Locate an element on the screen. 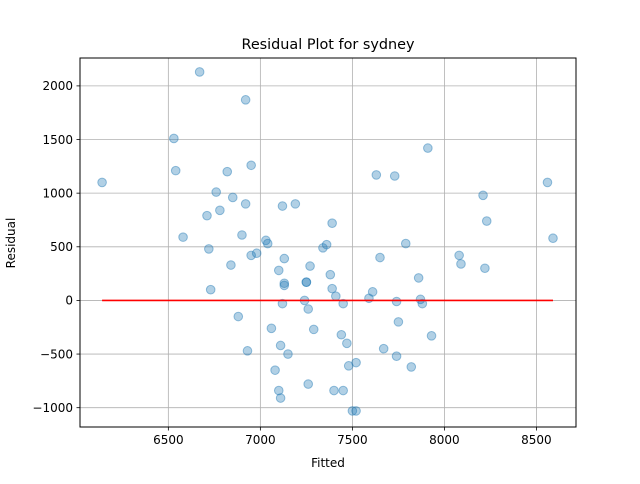 The height and width of the screenshot is (484, 640). x-axis-ticks: 6500 7000 7500 8000 8500 is located at coordinates (352, 437).